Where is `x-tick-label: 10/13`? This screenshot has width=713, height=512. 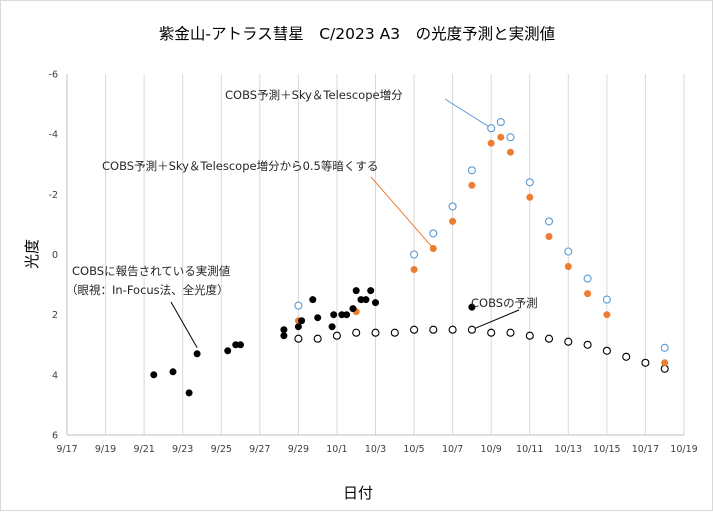
x-tick-label: 10/13 is located at coordinates (568, 449).